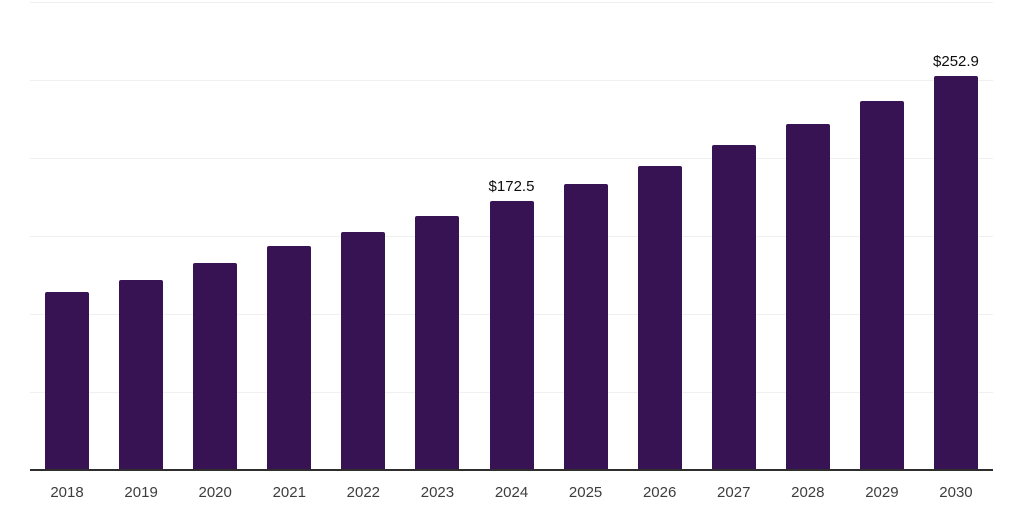 This screenshot has width=1024, height=512. Describe the element at coordinates (659, 317) in the screenshot. I see `bar-2026` at that location.